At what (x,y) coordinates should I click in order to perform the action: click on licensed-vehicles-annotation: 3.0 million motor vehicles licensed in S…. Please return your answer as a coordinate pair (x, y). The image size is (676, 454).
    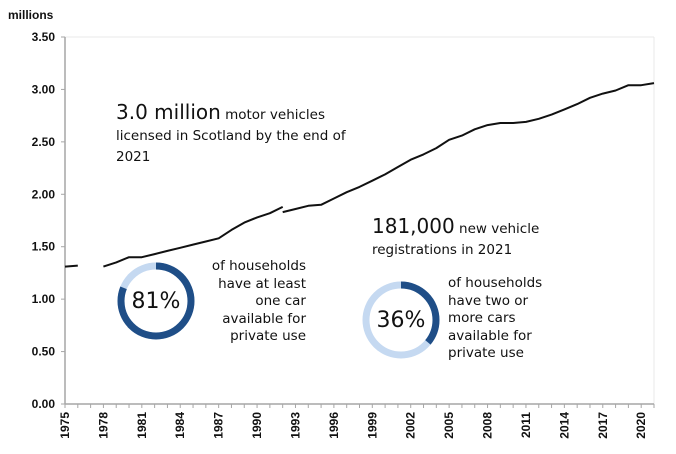
    Looking at the image, I should click on (246, 133).